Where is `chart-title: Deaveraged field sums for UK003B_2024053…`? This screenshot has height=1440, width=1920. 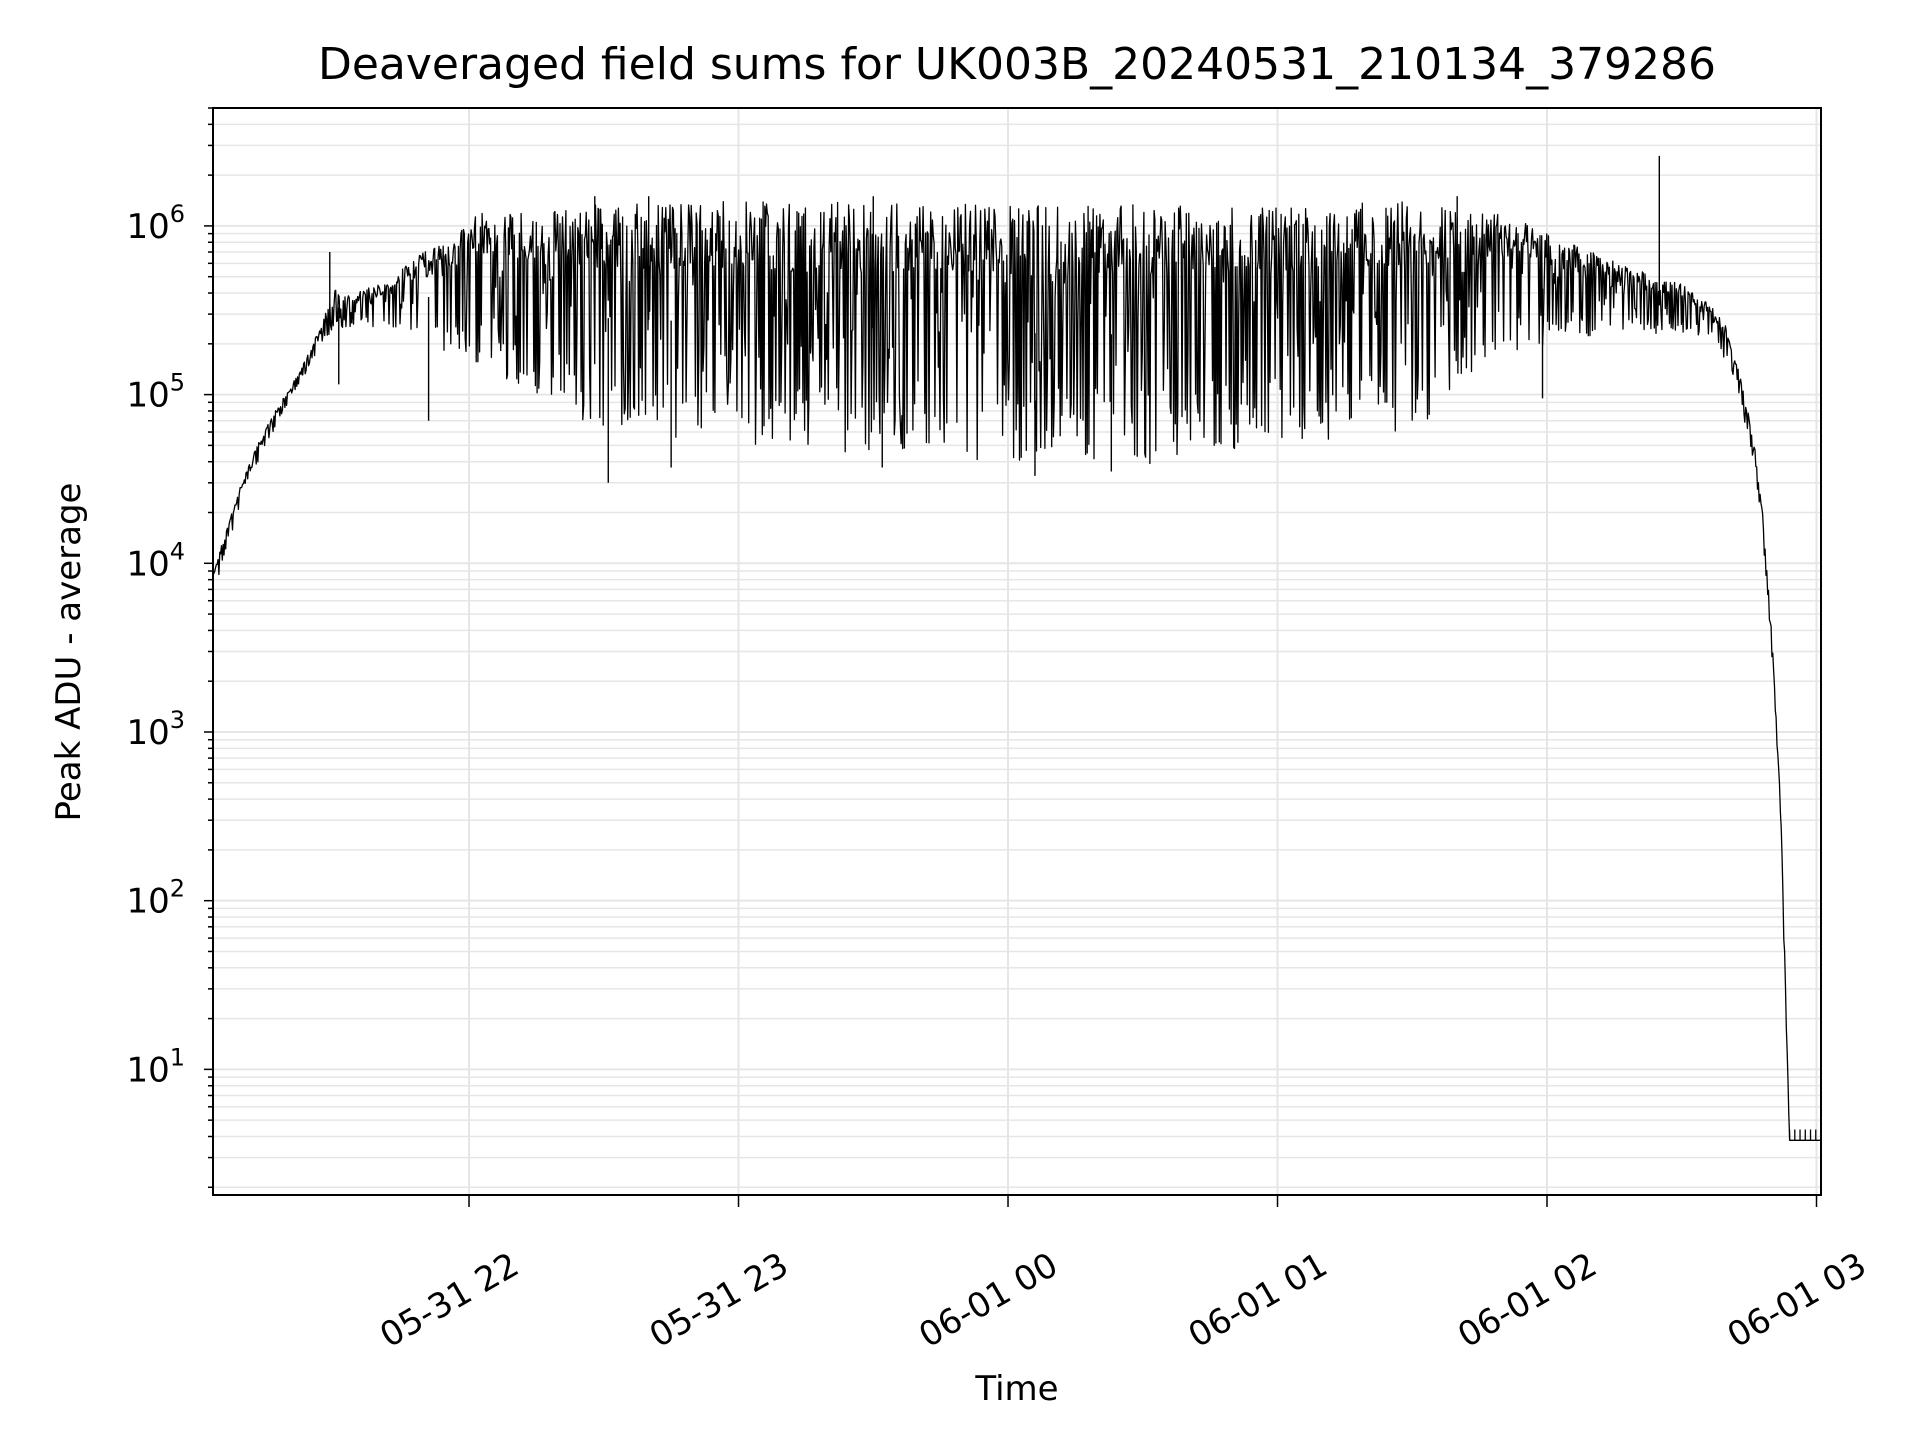 chart-title: Deaveraged field sums for UK003B_2024053… is located at coordinates (1017, 64).